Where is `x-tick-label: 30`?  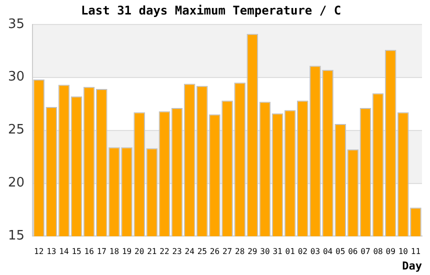 x-tick-label: 30 is located at coordinates (265, 251).